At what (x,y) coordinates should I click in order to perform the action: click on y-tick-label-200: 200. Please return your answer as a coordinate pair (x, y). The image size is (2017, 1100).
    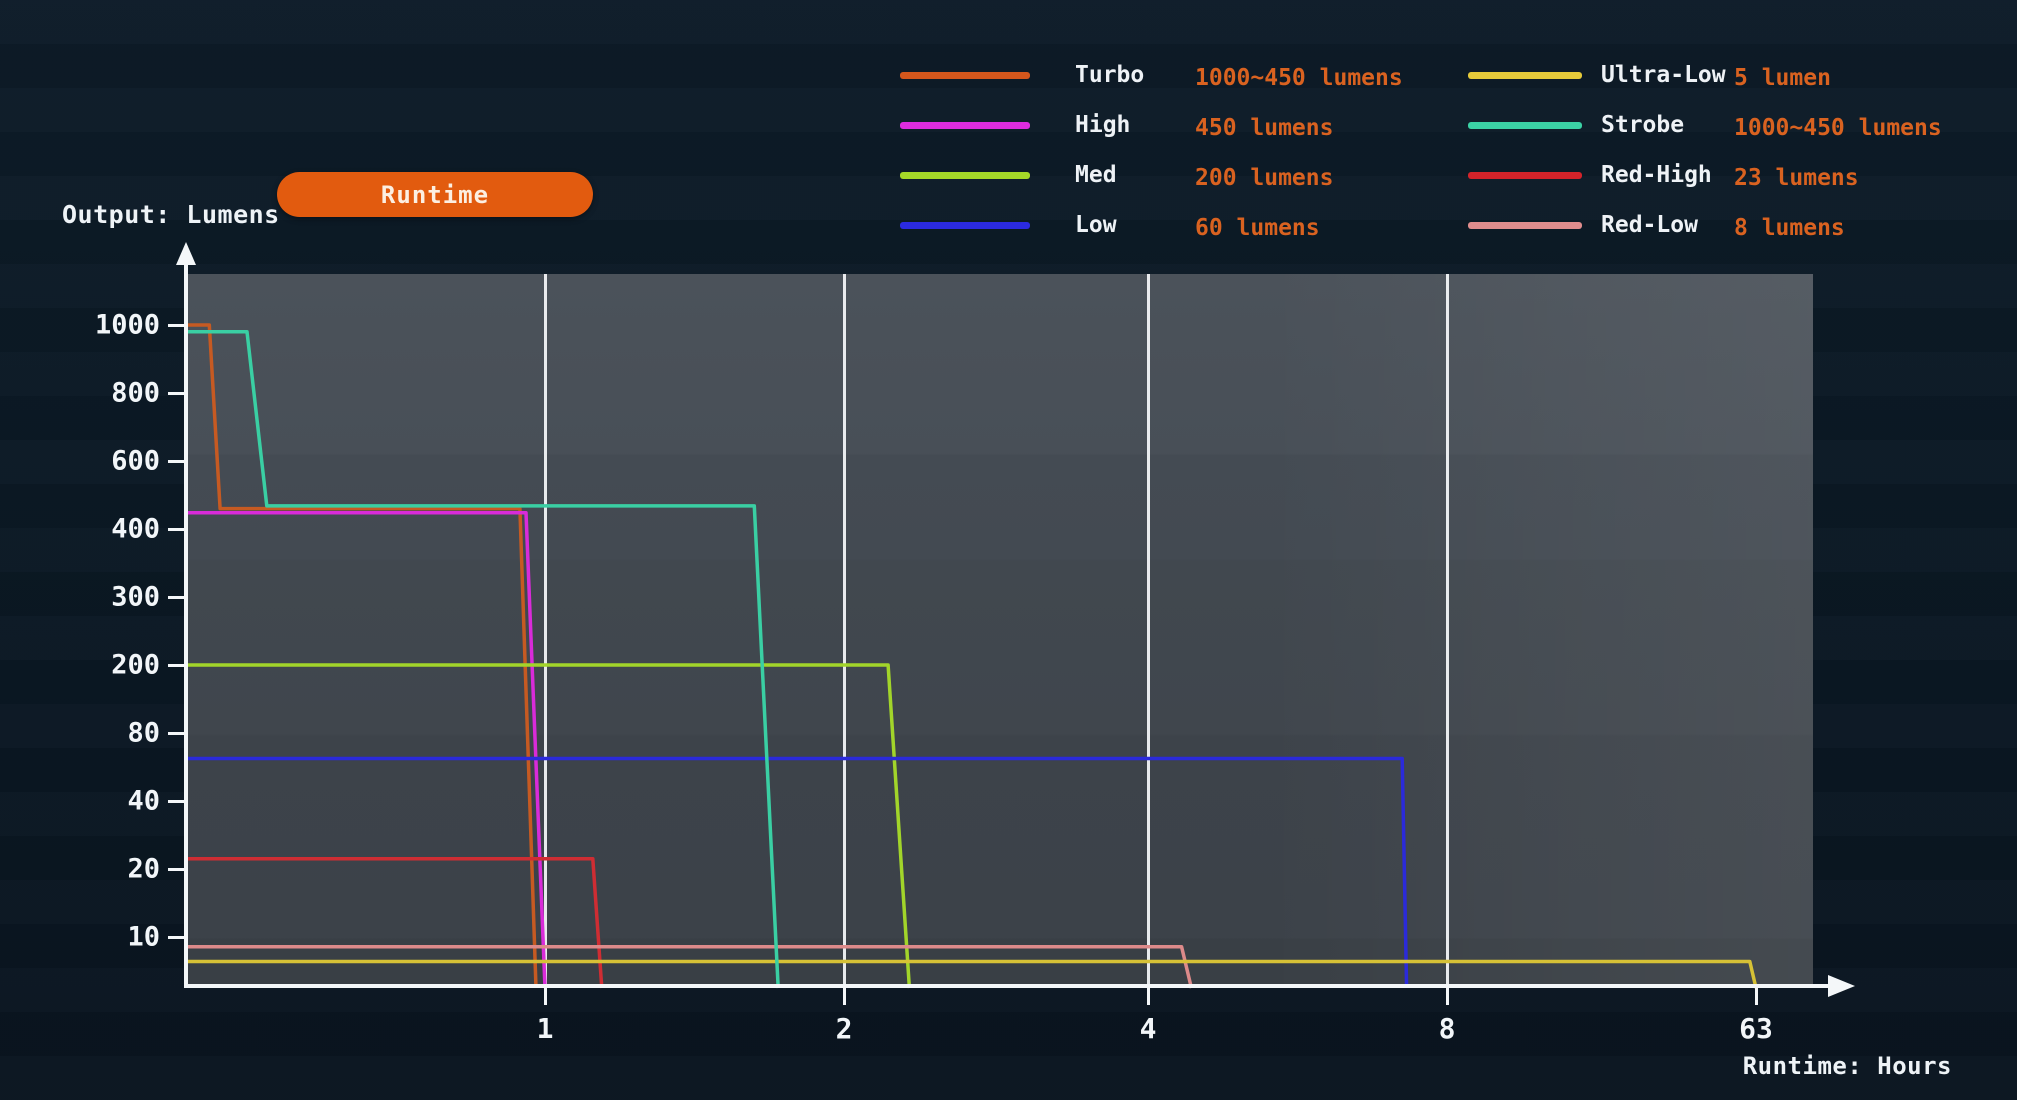
    Looking at the image, I should click on (135, 665).